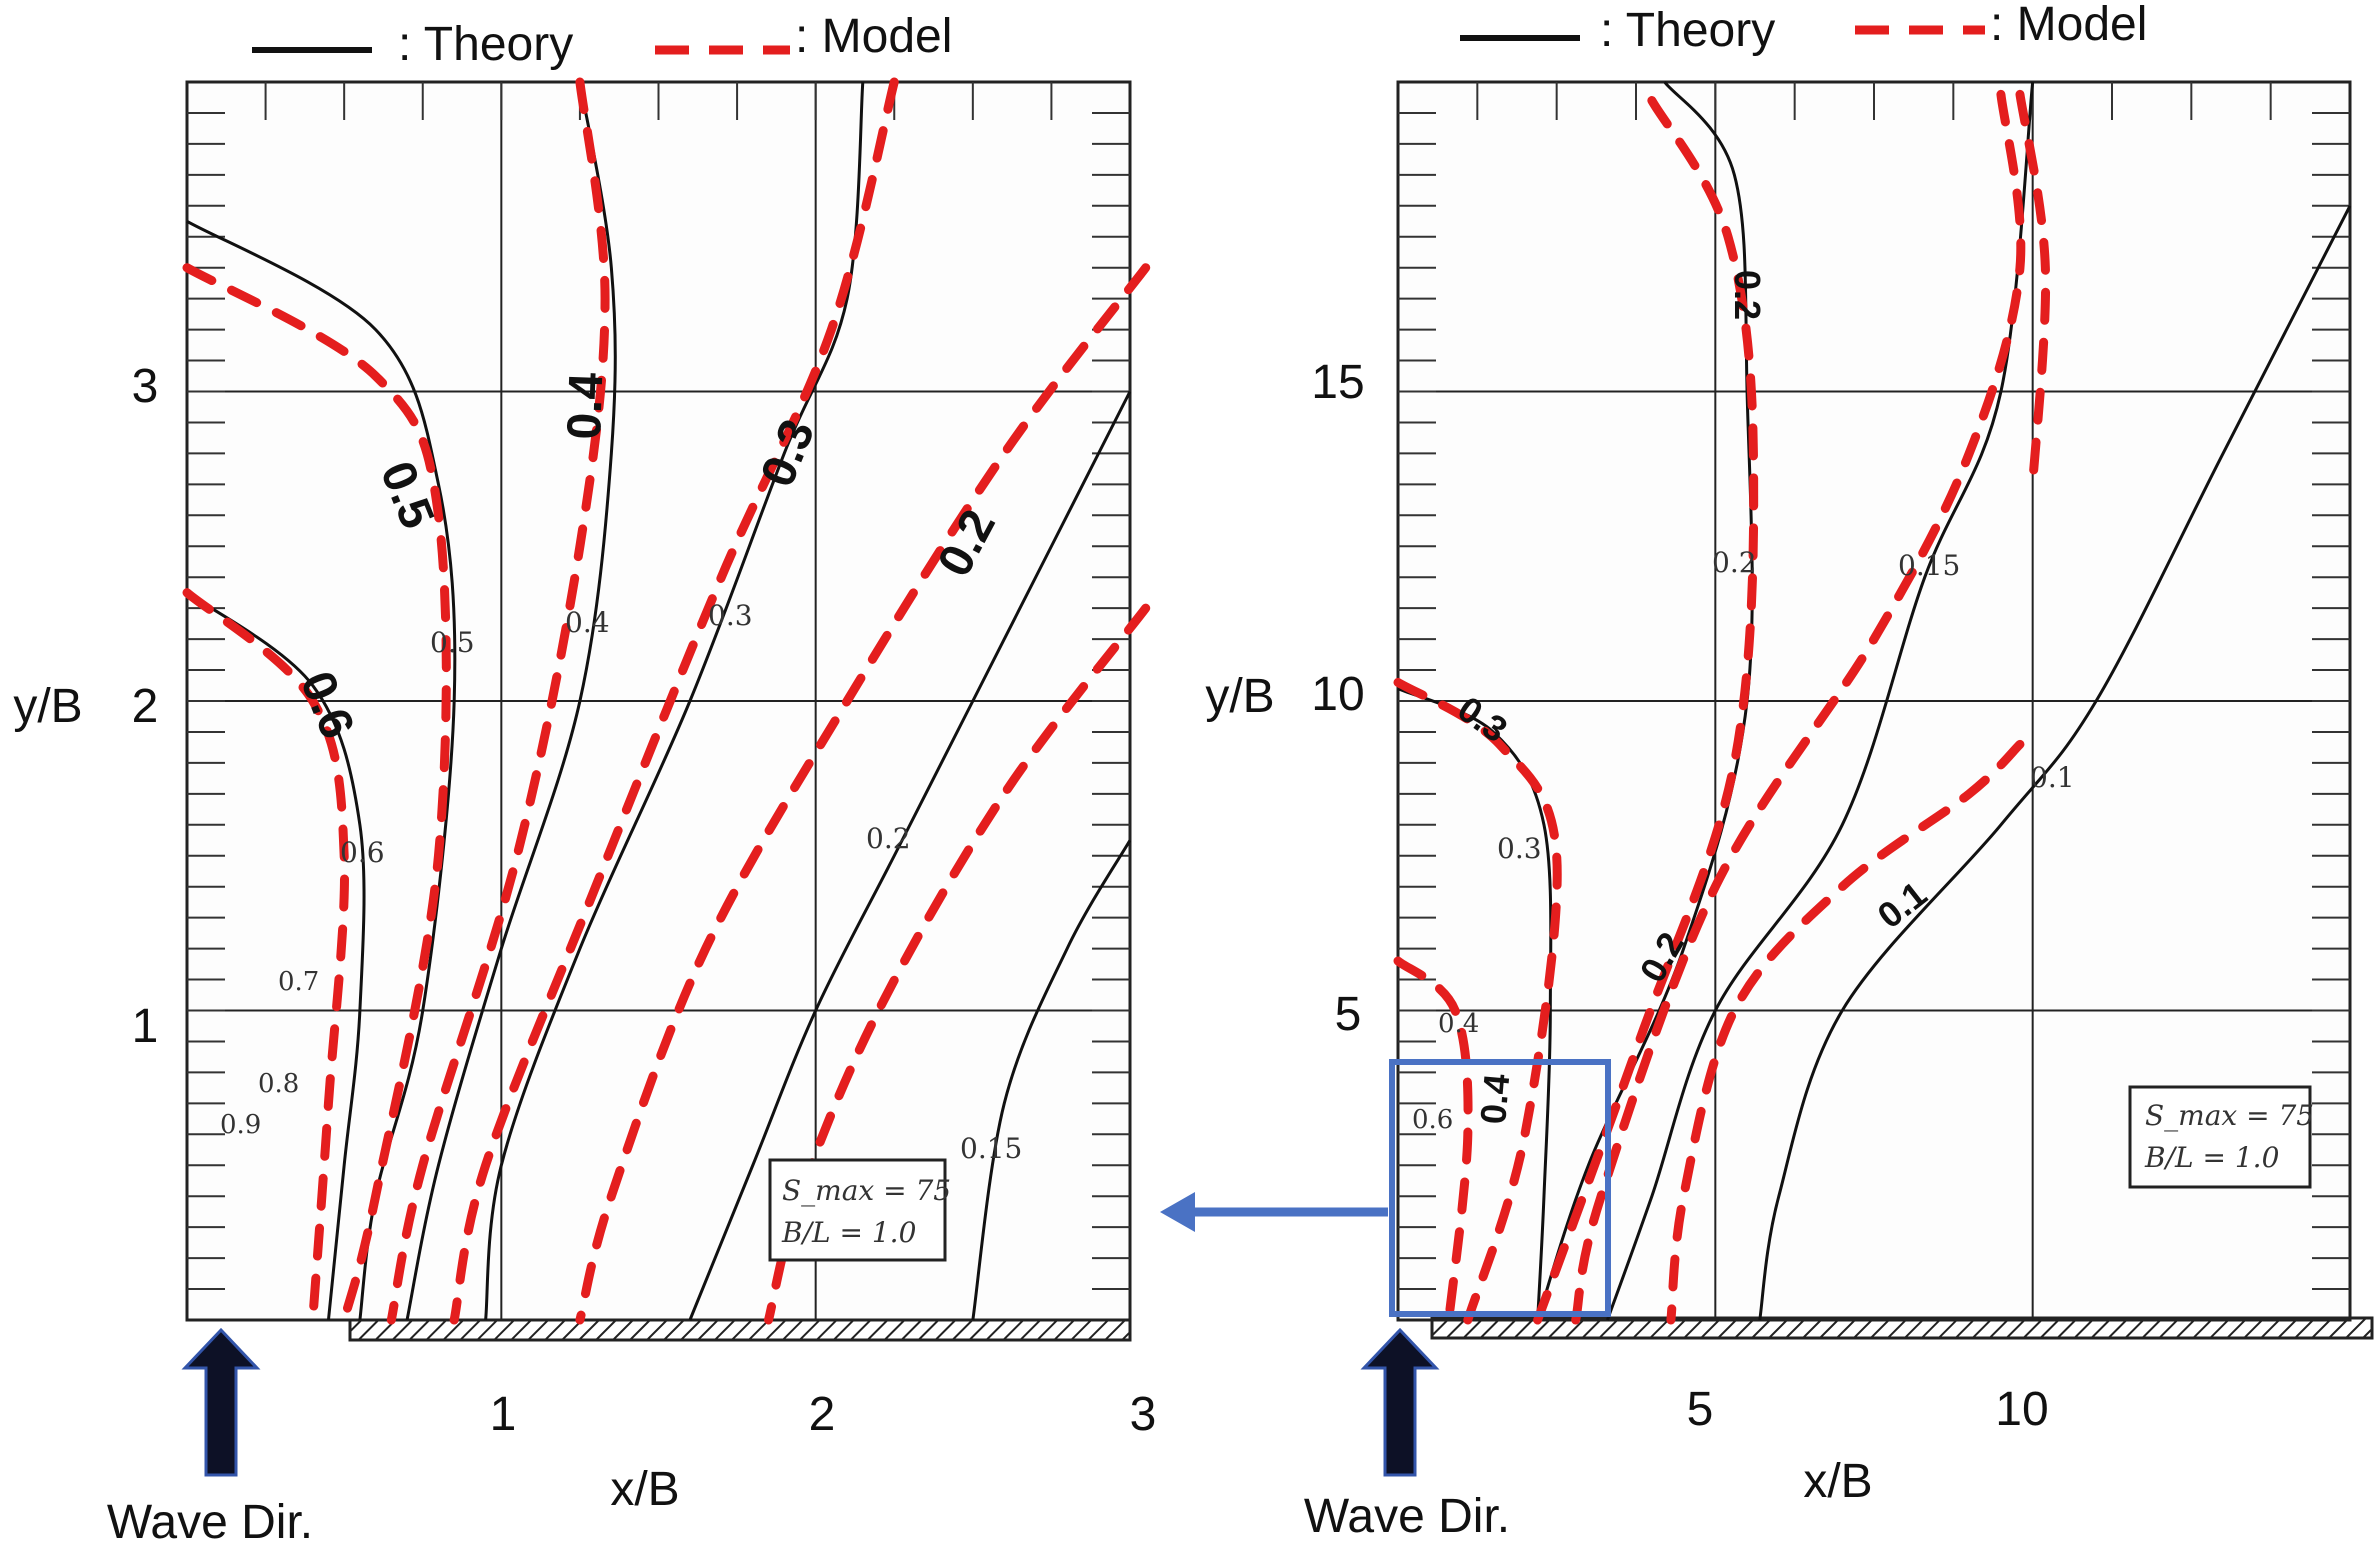  I want to click on y-tick-label: 15, so click(1337, 382).